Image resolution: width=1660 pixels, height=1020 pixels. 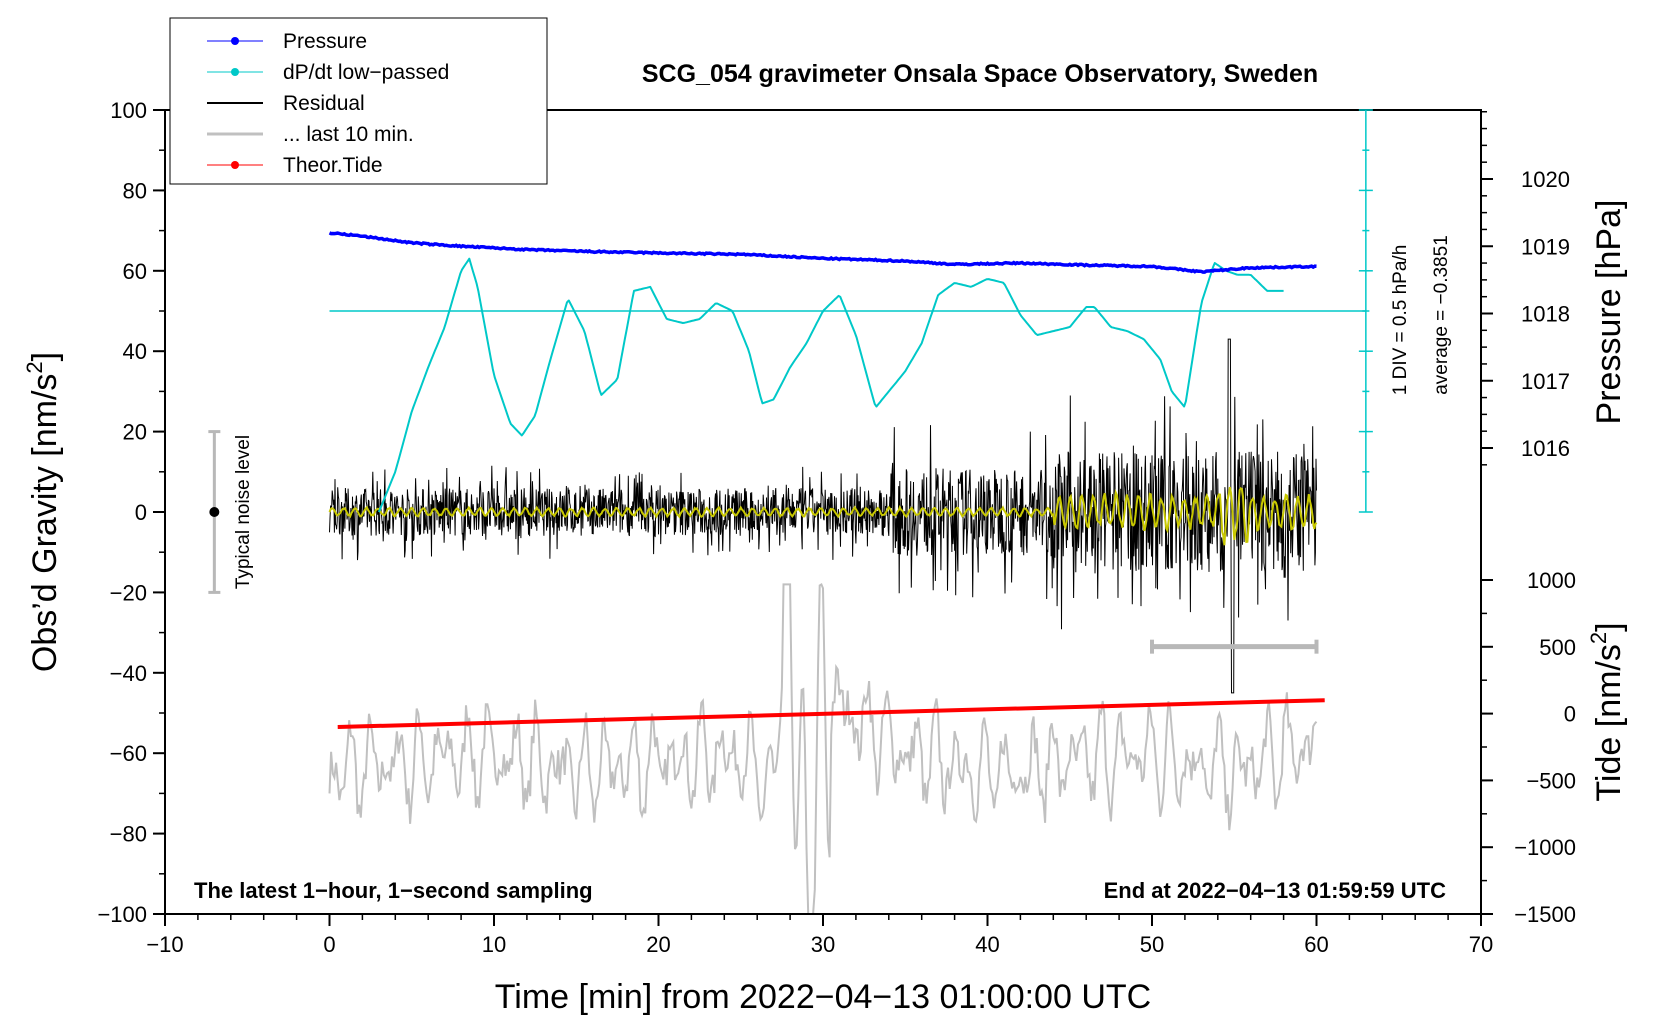 I want to click on pressure-tick-label: 1018, so click(x=1545, y=314).